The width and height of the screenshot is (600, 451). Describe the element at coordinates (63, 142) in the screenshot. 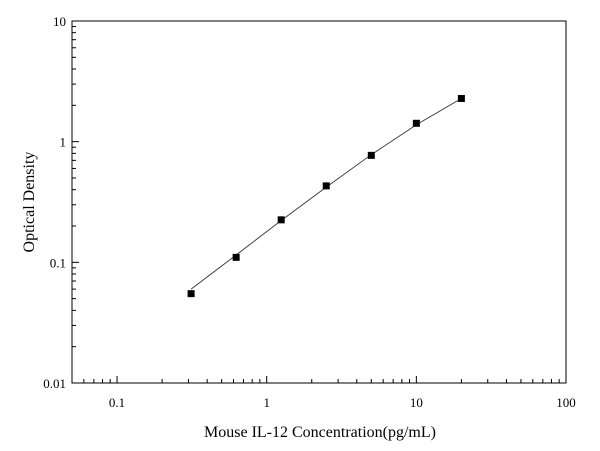

I see `y-tick-label: 1` at that location.